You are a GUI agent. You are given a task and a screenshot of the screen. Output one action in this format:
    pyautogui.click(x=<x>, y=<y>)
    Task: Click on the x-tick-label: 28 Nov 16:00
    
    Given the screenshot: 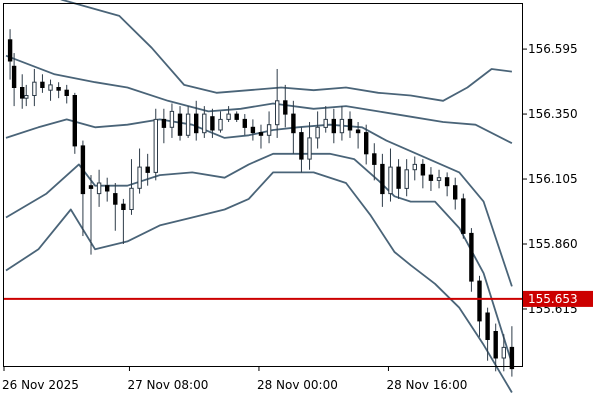 What is the action you would take?
    pyautogui.click(x=426, y=385)
    